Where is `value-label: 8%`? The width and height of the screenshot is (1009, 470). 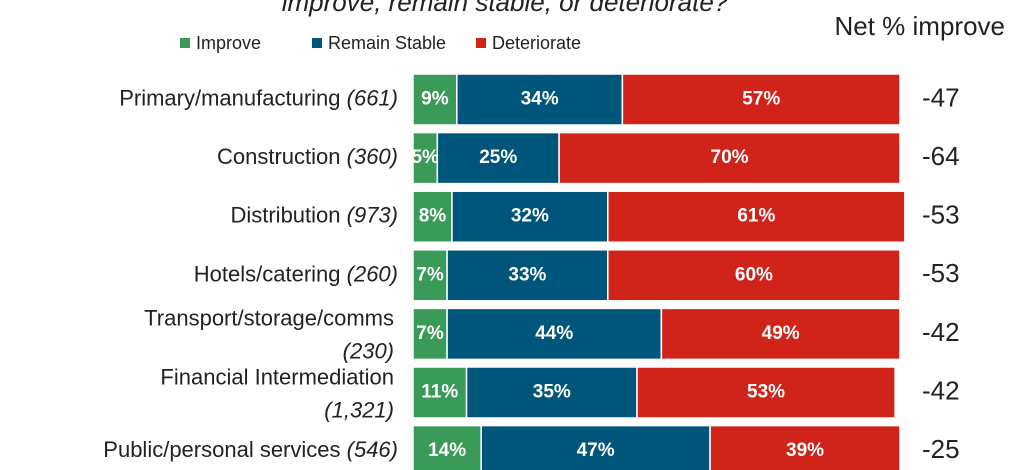
value-label: 8% is located at coordinates (433, 216).